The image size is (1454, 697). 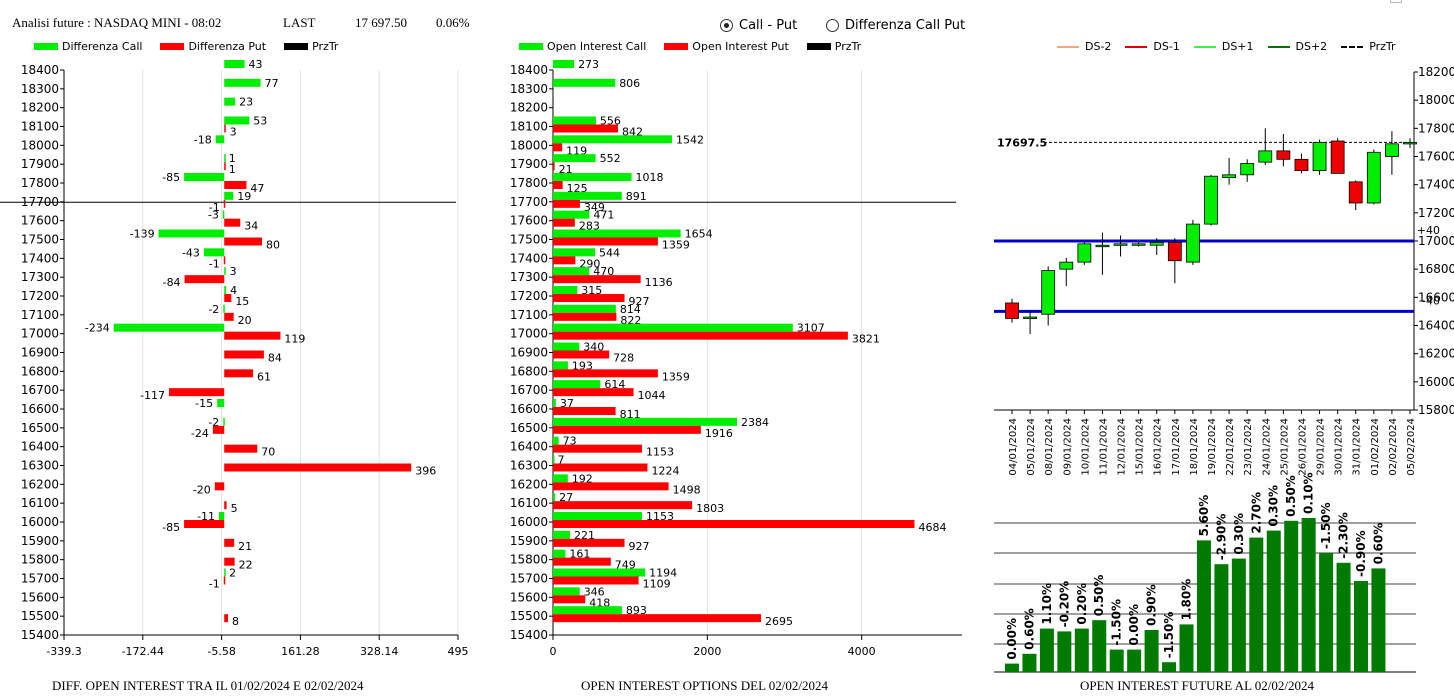 I want to click on put-bar-label: 47, so click(x=257, y=188).